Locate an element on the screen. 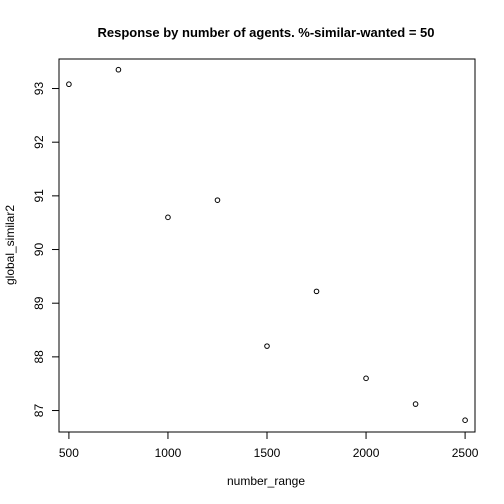 The height and width of the screenshot is (504, 504). y-axis-label: global_similar2 is located at coordinates (10, 245).